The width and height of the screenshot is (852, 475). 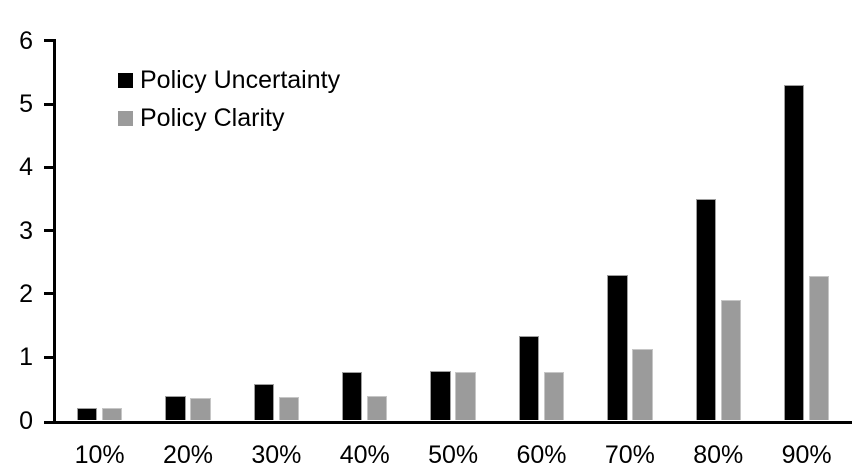 What do you see at coordinates (240, 80) in the screenshot?
I see `legend-label-policy-uncertainty: Policy Uncertainty` at bounding box center [240, 80].